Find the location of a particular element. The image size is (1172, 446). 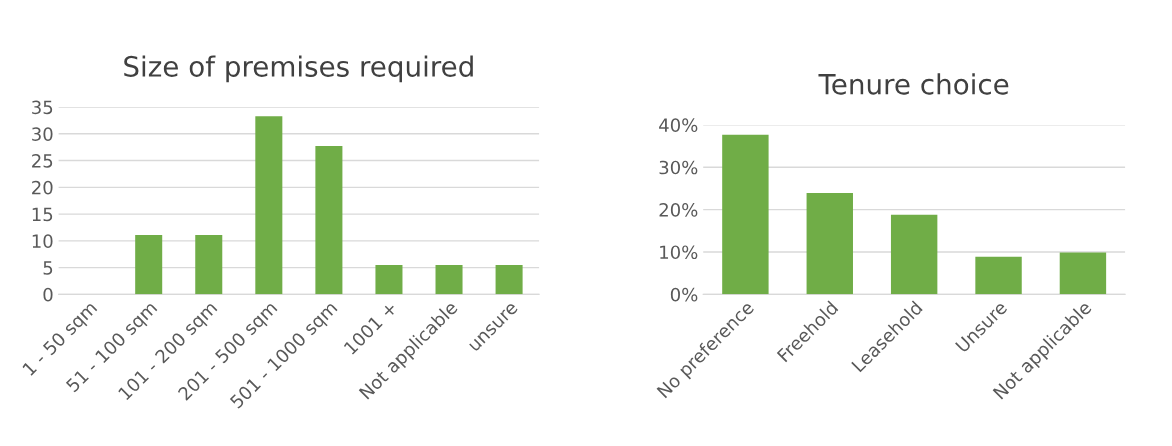

y-tick-label: 30 is located at coordinates (42, 134).